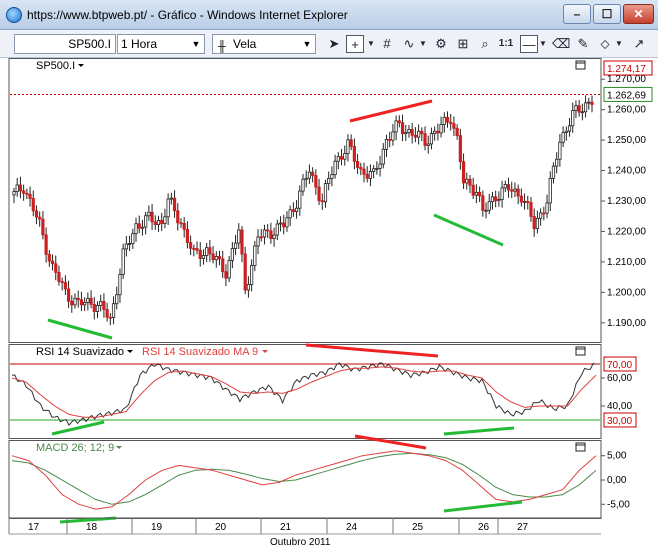  What do you see at coordinates (92, 527) in the screenshot?
I see `xaxis-tick-label: 18` at bounding box center [92, 527].